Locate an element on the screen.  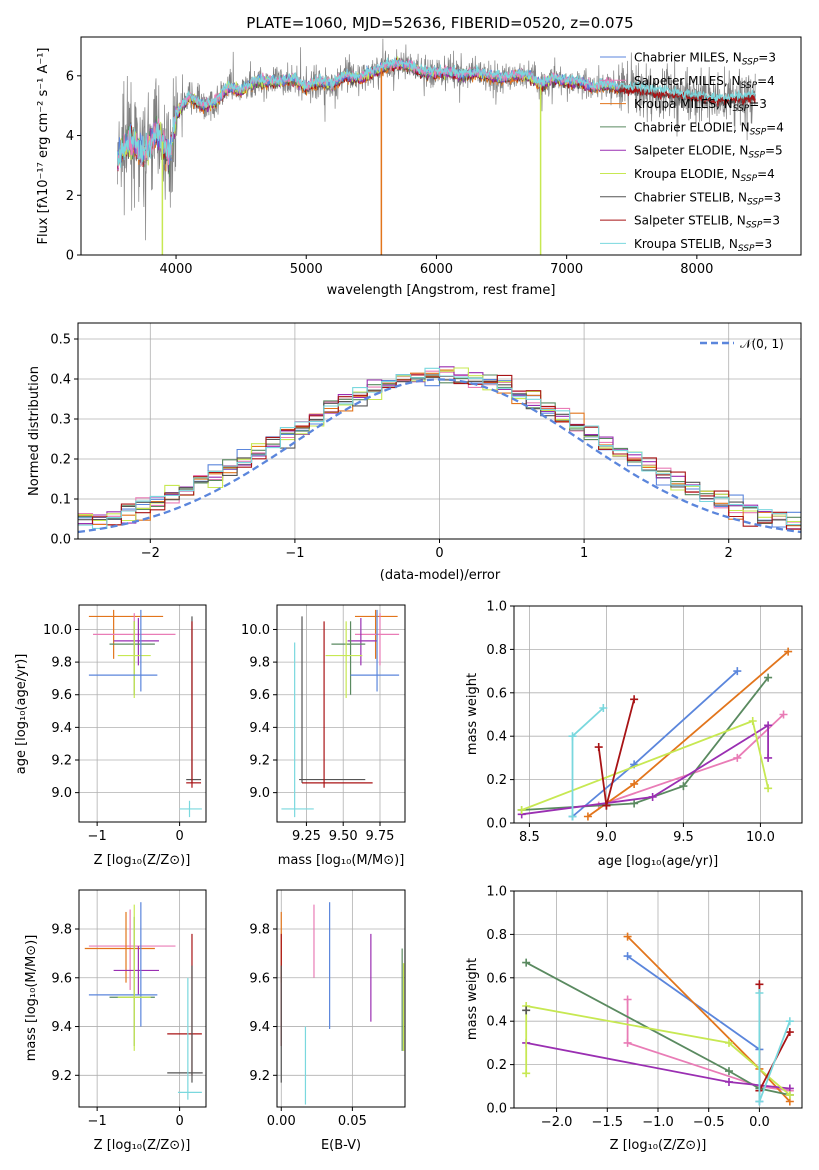
weight-age-series-kroupa-stelib-line is located at coordinates (587, 762).